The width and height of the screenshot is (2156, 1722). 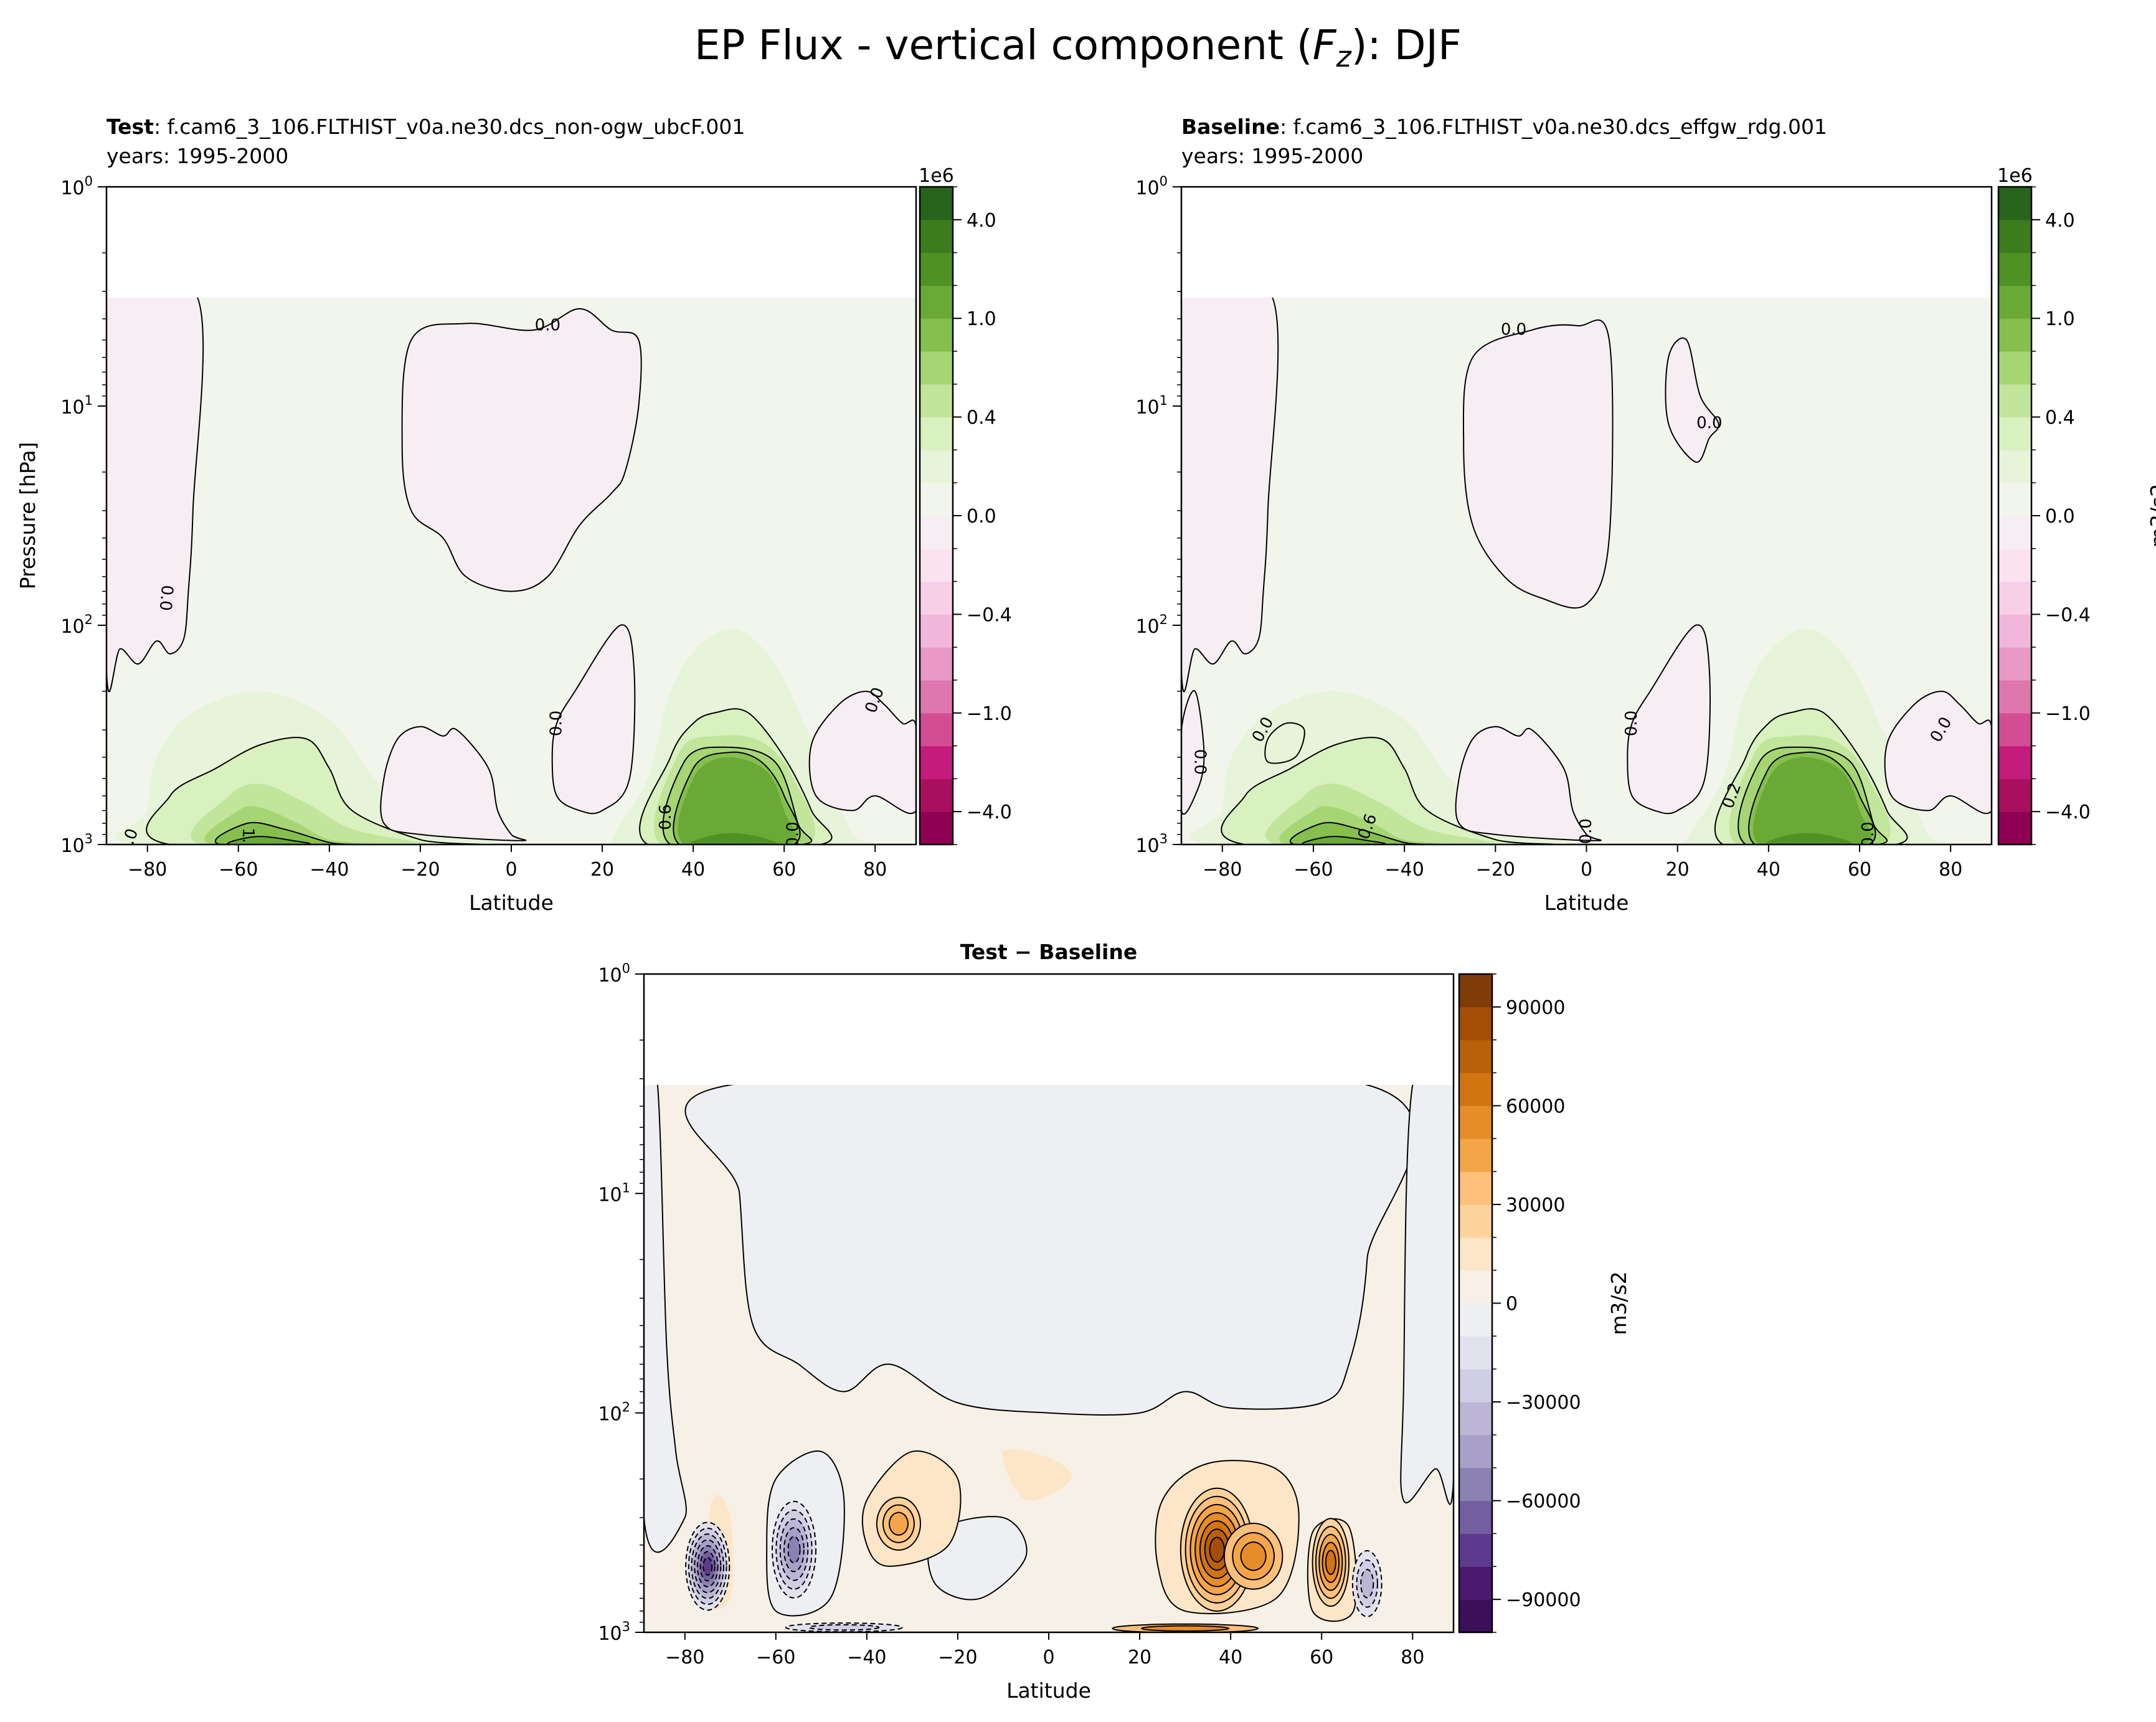 I want to click on colorbar-tick-label: −90000, so click(x=1543, y=1600).